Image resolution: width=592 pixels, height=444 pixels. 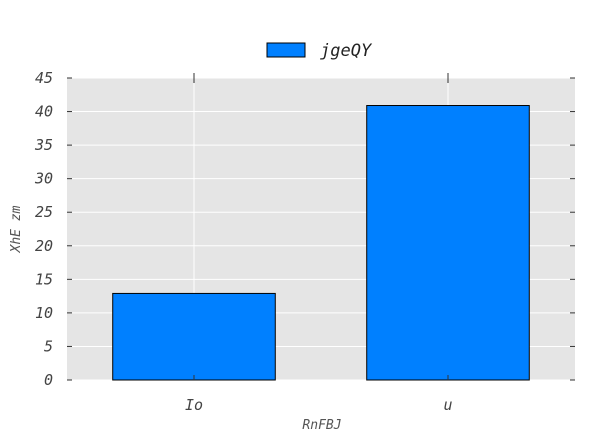 I want to click on y-tick-label: 25, so click(x=44, y=212).